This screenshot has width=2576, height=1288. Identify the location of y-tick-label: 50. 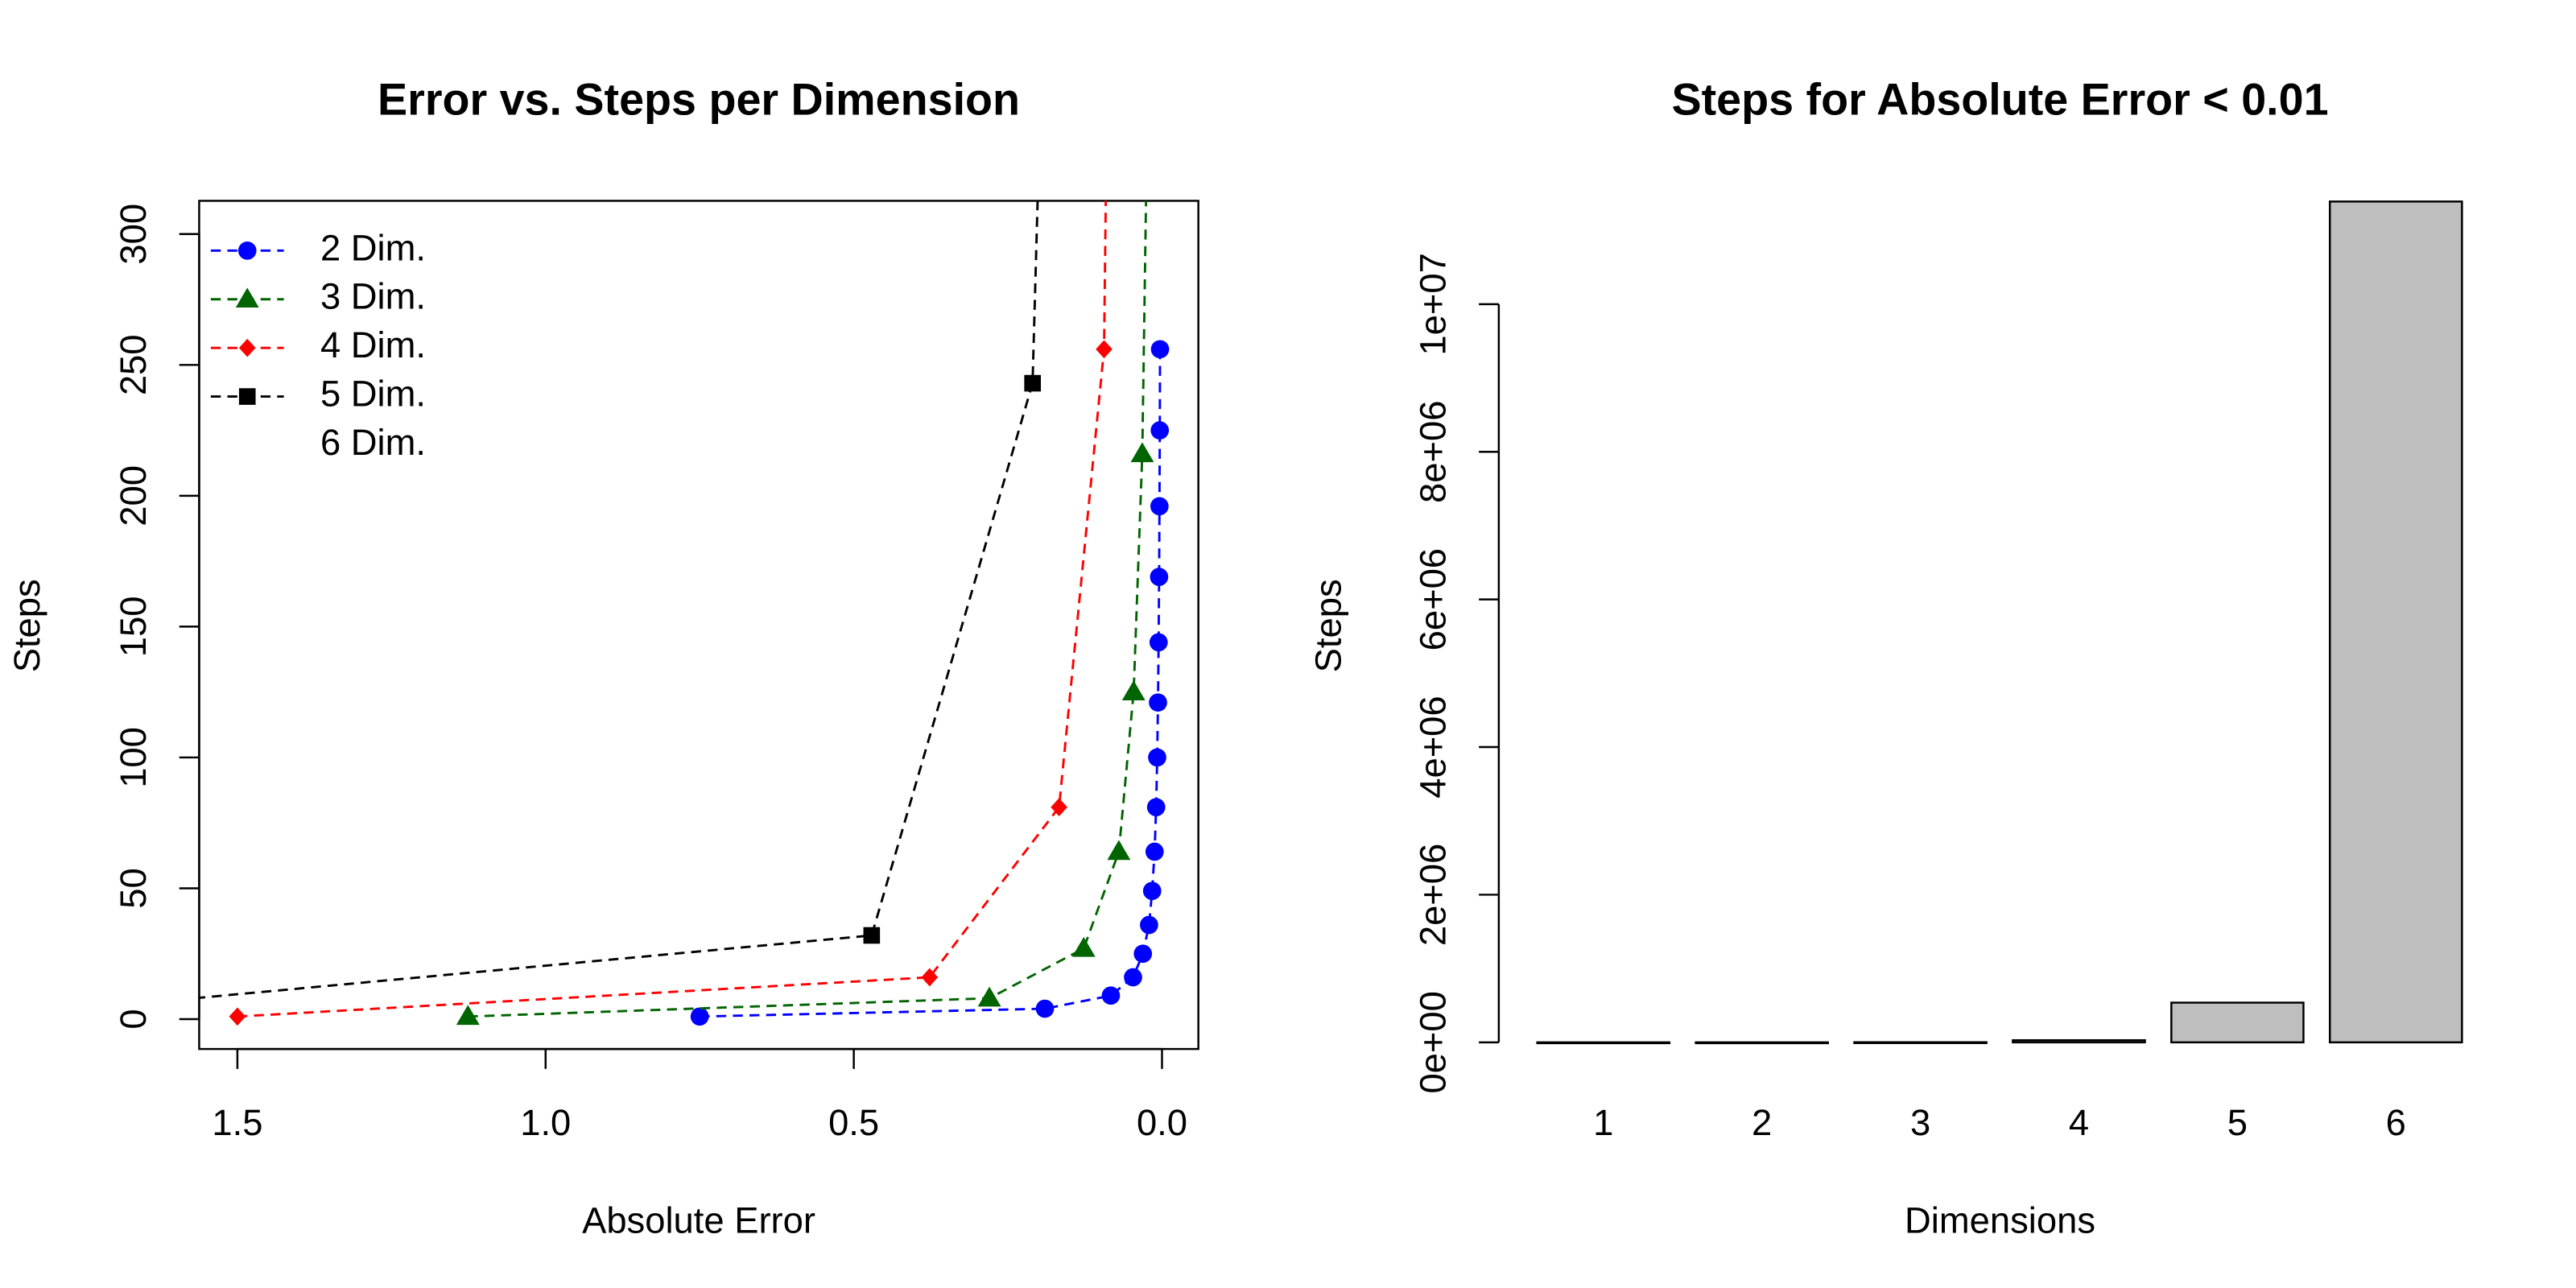
(133, 888).